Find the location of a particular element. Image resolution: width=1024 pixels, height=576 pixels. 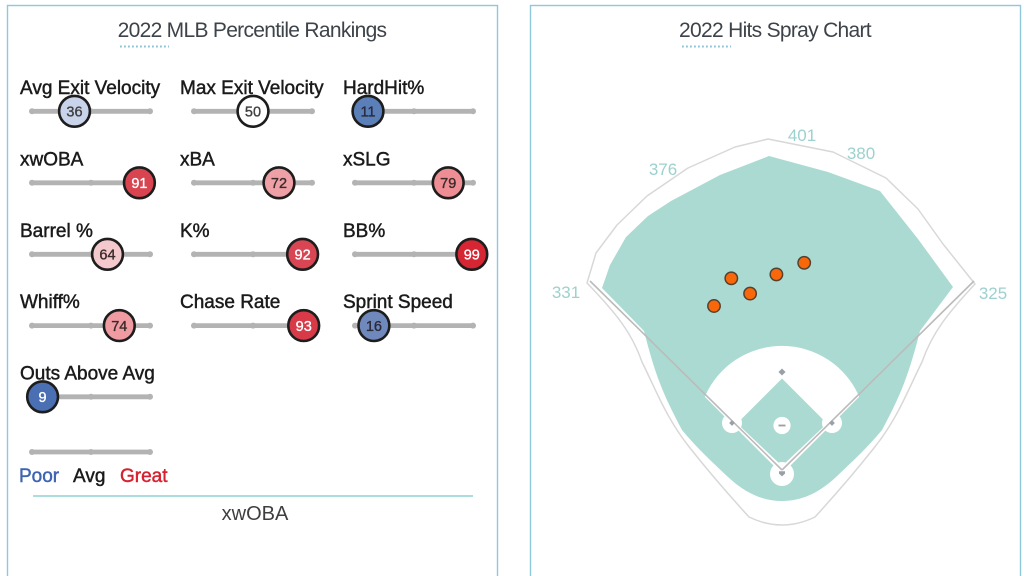

svg-text: Poor is located at coordinates (39, 476).